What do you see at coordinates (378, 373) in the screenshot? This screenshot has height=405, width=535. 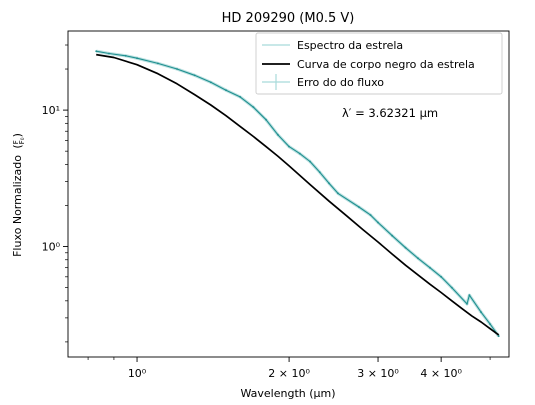 I see `x-tick-label: 3 × 10⁰` at bounding box center [378, 373].